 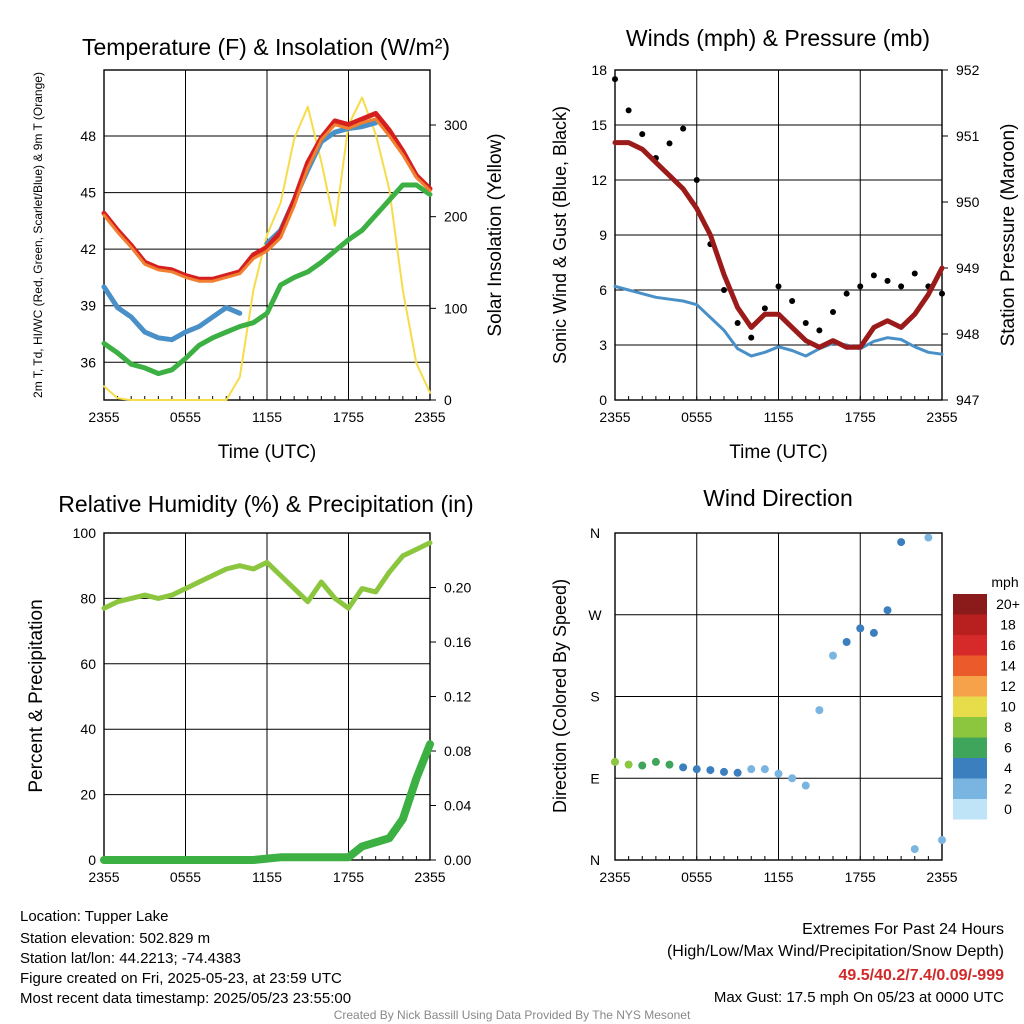 I want to click on colorbar-label: 10, so click(x=1008, y=707).